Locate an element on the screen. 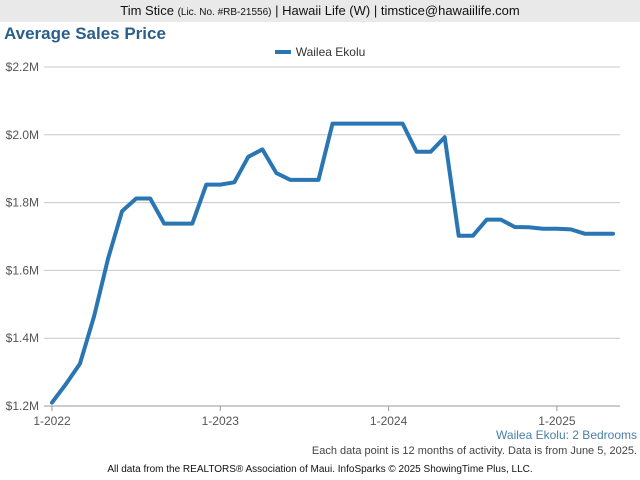 This screenshot has width=640, height=480. chart-legend: Wailea Ekolu is located at coordinates (320, 52).